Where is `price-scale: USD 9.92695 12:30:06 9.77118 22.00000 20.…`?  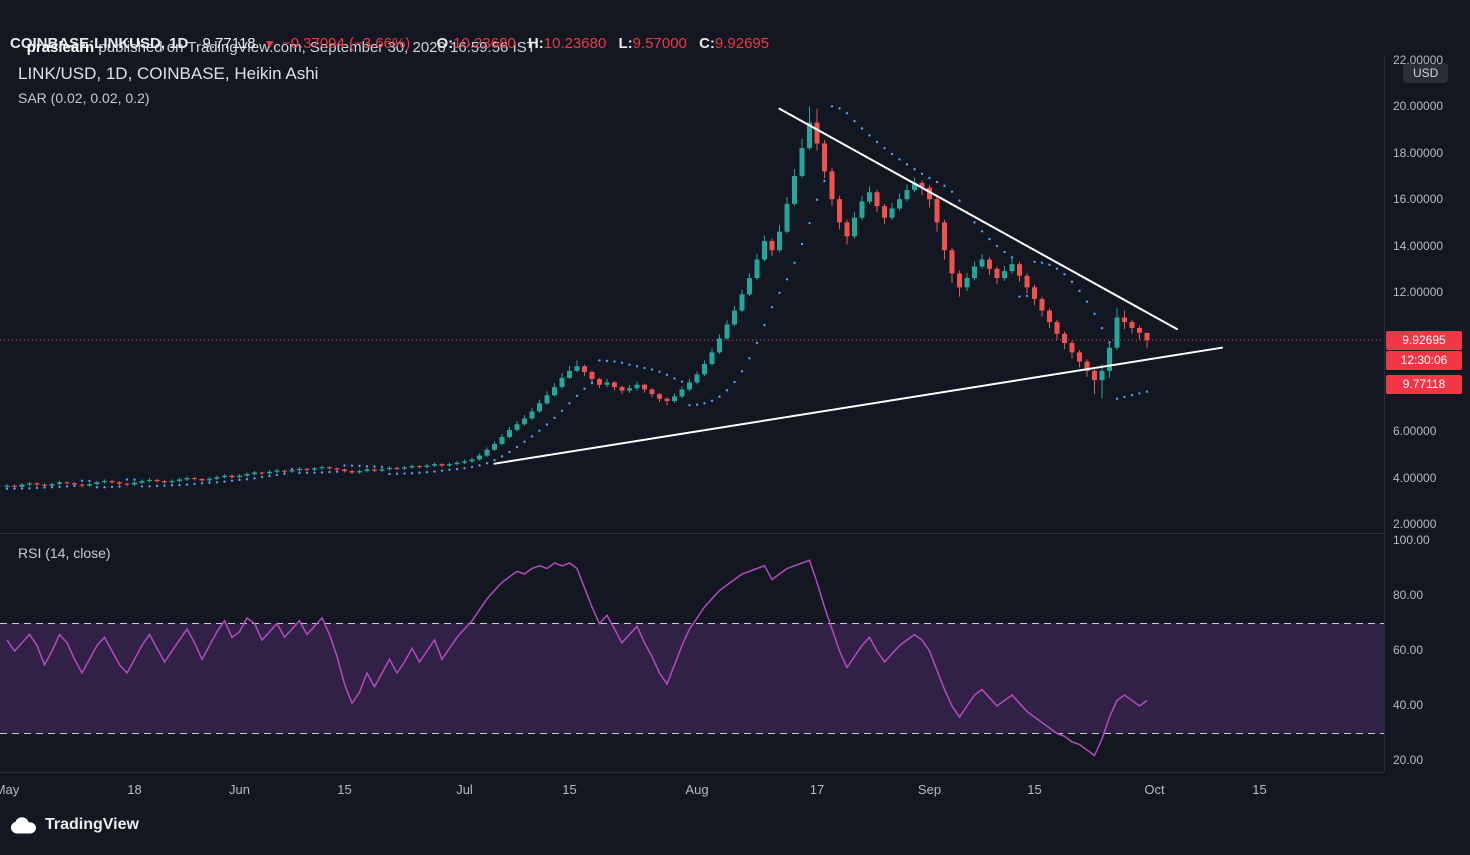
price-scale: USD 9.92695 12:30:06 9.77118 22.00000 20.… is located at coordinates (1427, 412).